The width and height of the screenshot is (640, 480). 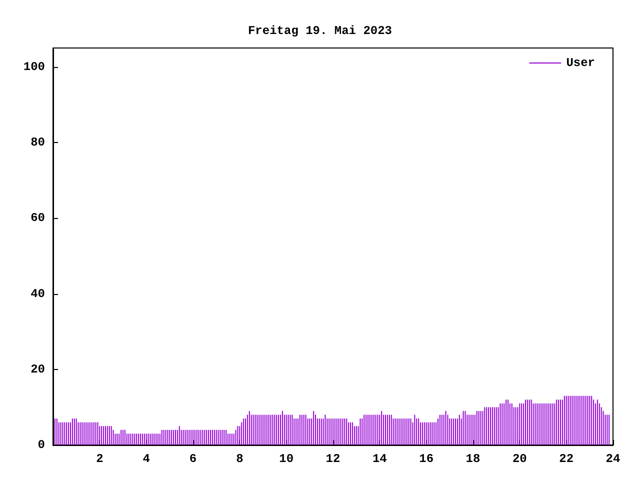 What do you see at coordinates (519, 459) in the screenshot?
I see `x-tick-label: 20` at bounding box center [519, 459].